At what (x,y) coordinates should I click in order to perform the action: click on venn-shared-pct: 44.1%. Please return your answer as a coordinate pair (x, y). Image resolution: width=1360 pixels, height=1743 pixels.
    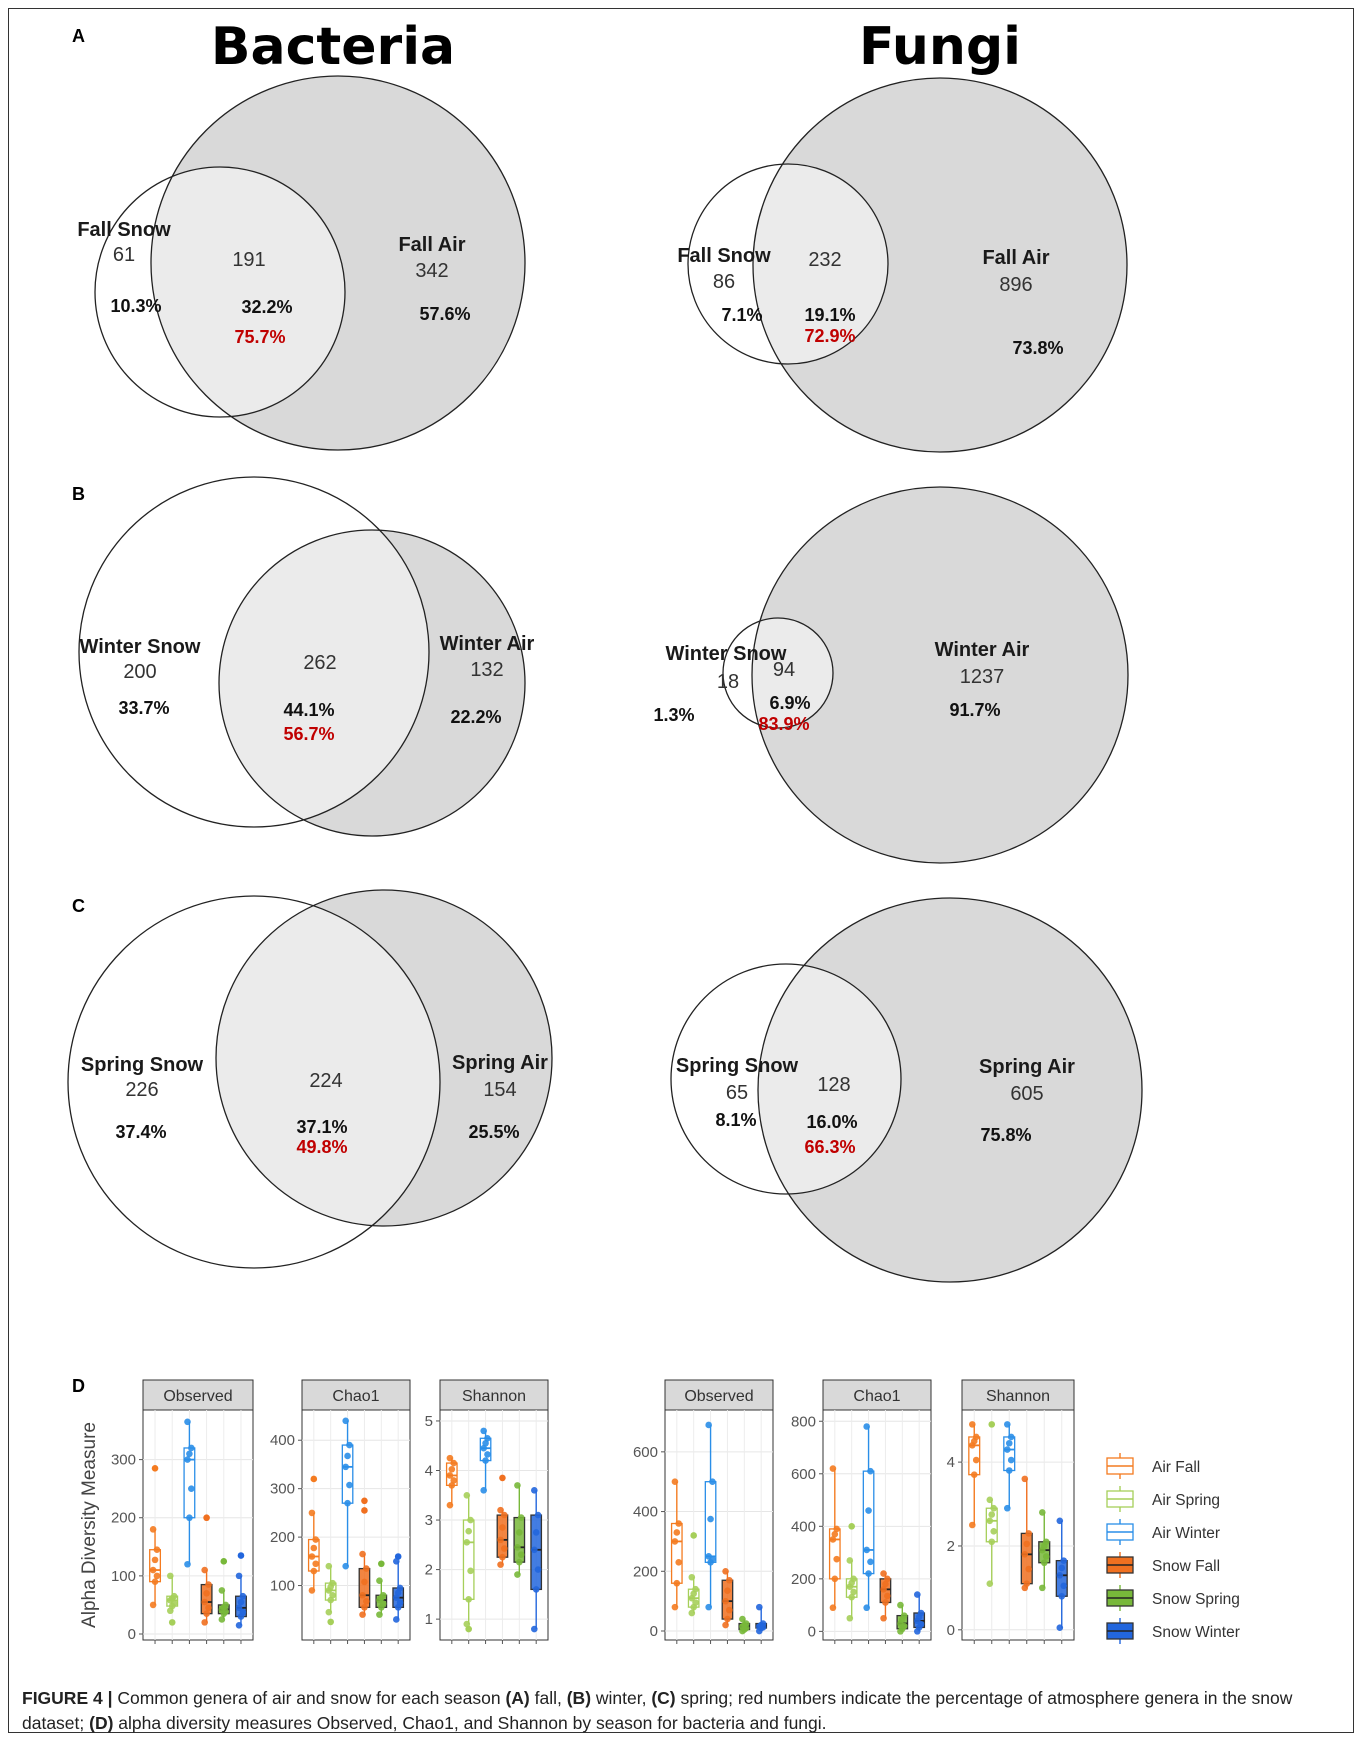
    Looking at the image, I should click on (308, 710).